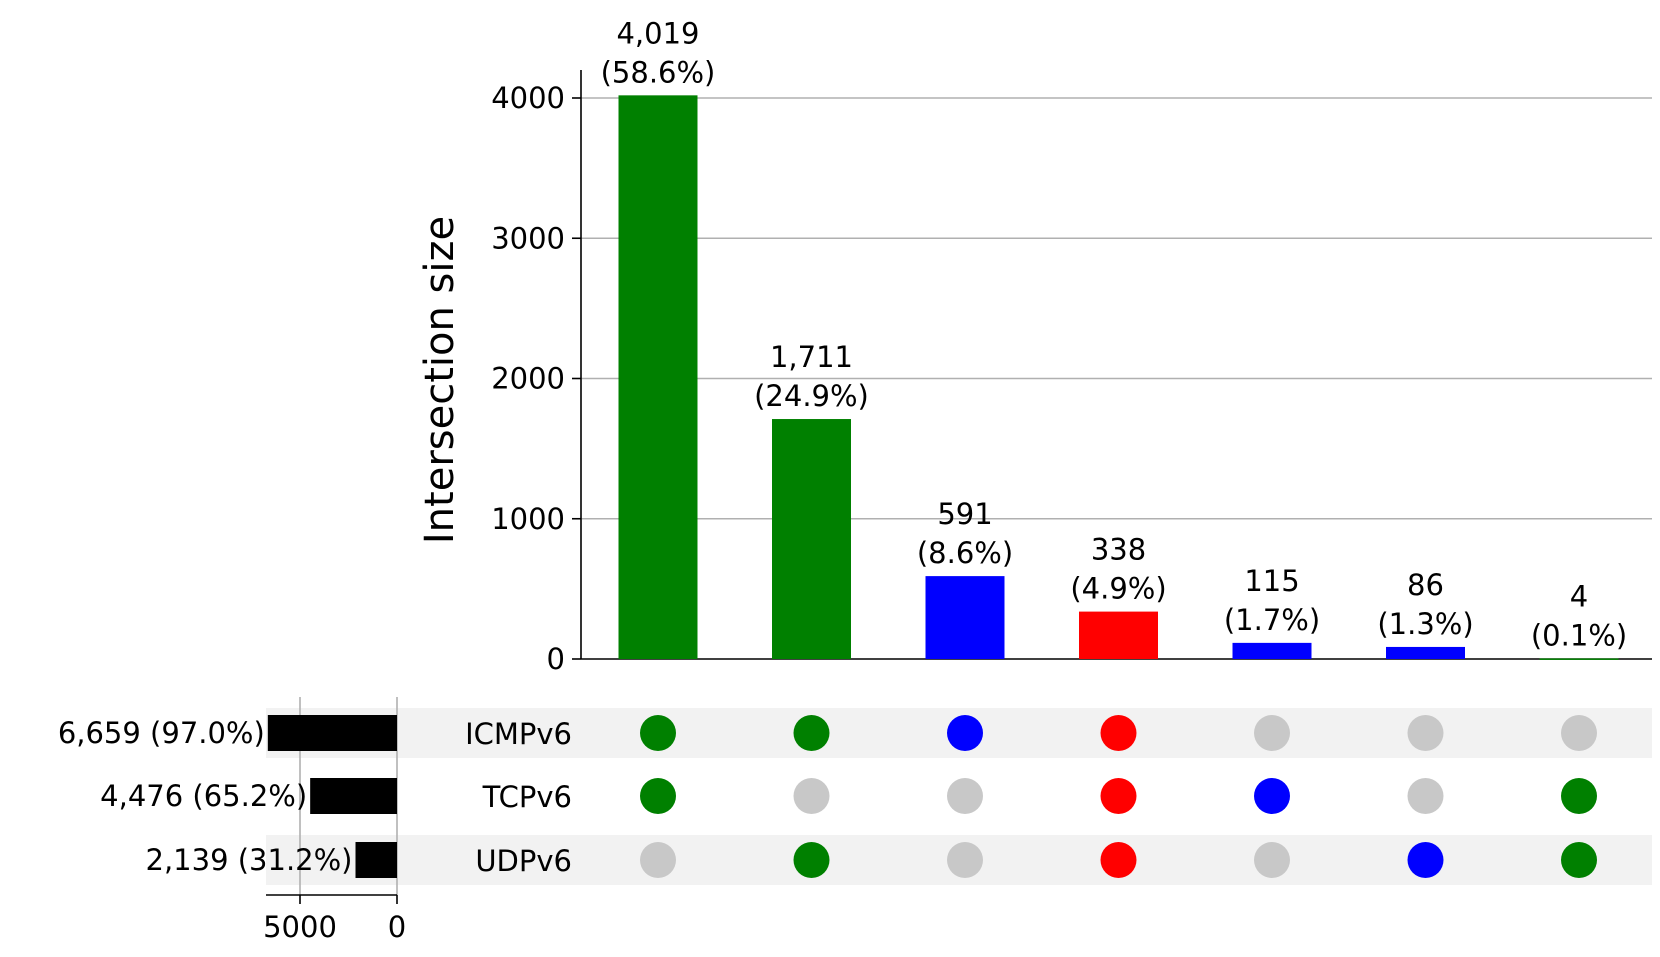  What do you see at coordinates (811, 357) in the screenshot?
I see `bar-count-label: 1,711` at bounding box center [811, 357].